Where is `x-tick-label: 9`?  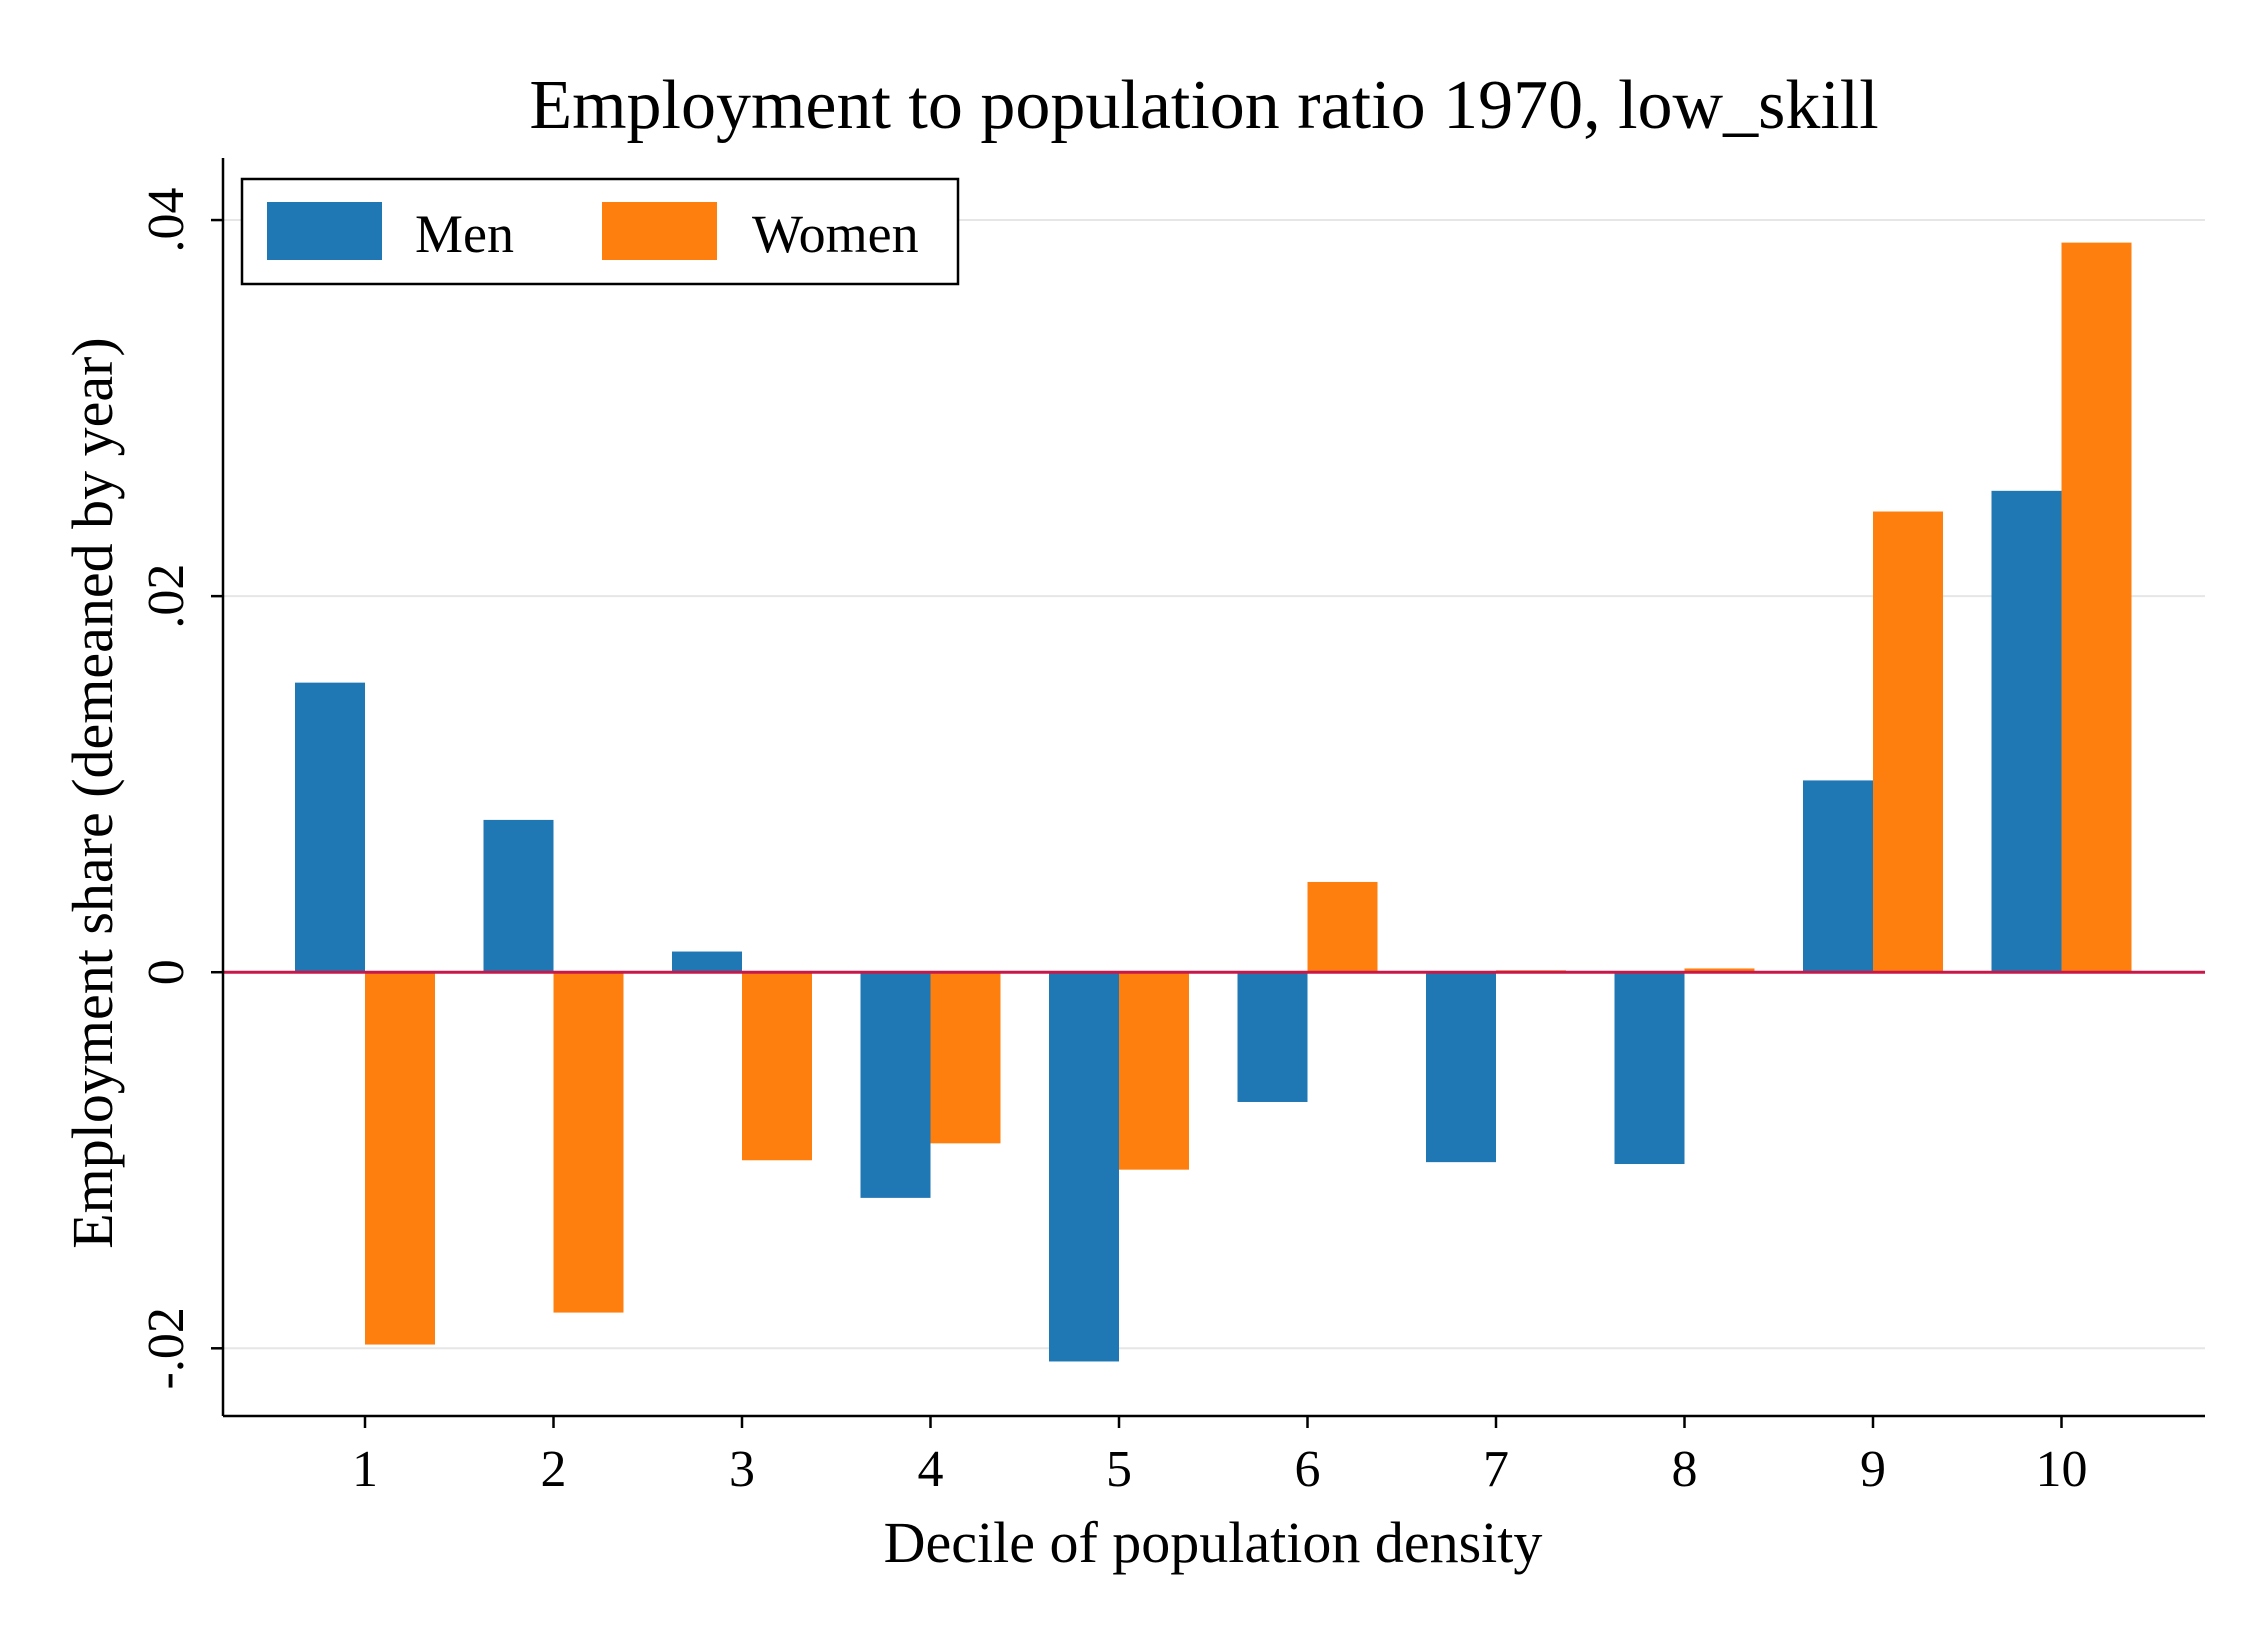 x-tick-label: 9 is located at coordinates (1873, 1469).